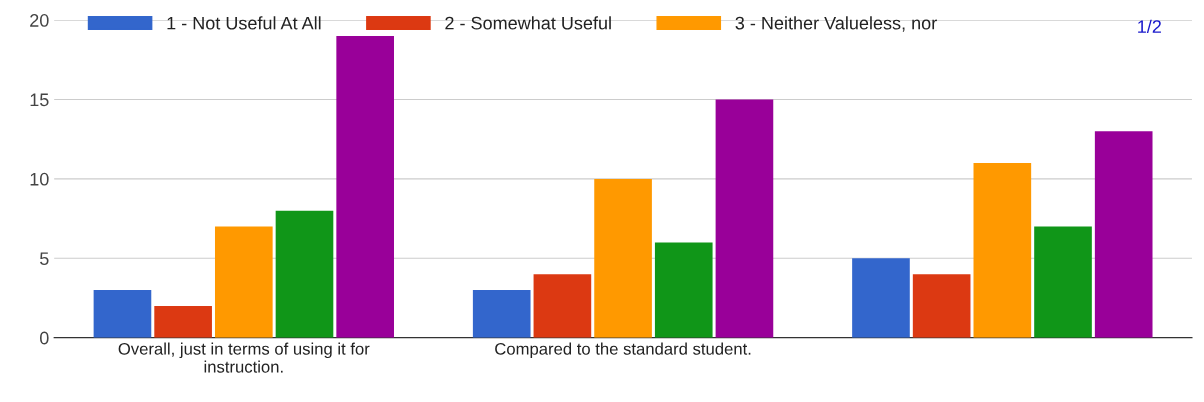  What do you see at coordinates (39, 20) in the screenshot?
I see `y-tick-label: 20` at bounding box center [39, 20].